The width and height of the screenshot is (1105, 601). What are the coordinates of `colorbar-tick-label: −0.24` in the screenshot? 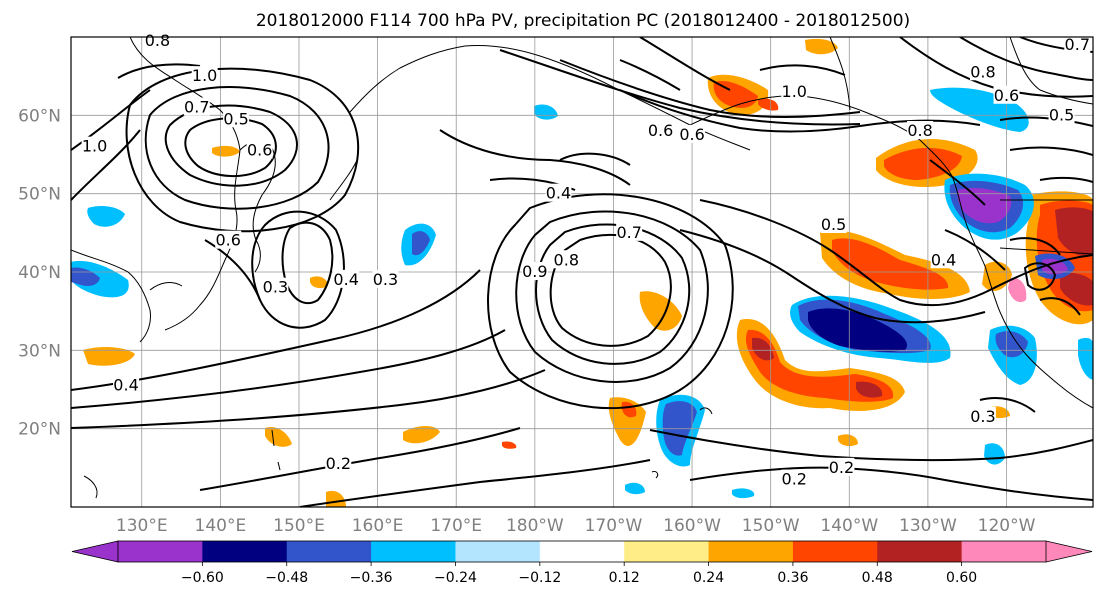 It's located at (455, 578).